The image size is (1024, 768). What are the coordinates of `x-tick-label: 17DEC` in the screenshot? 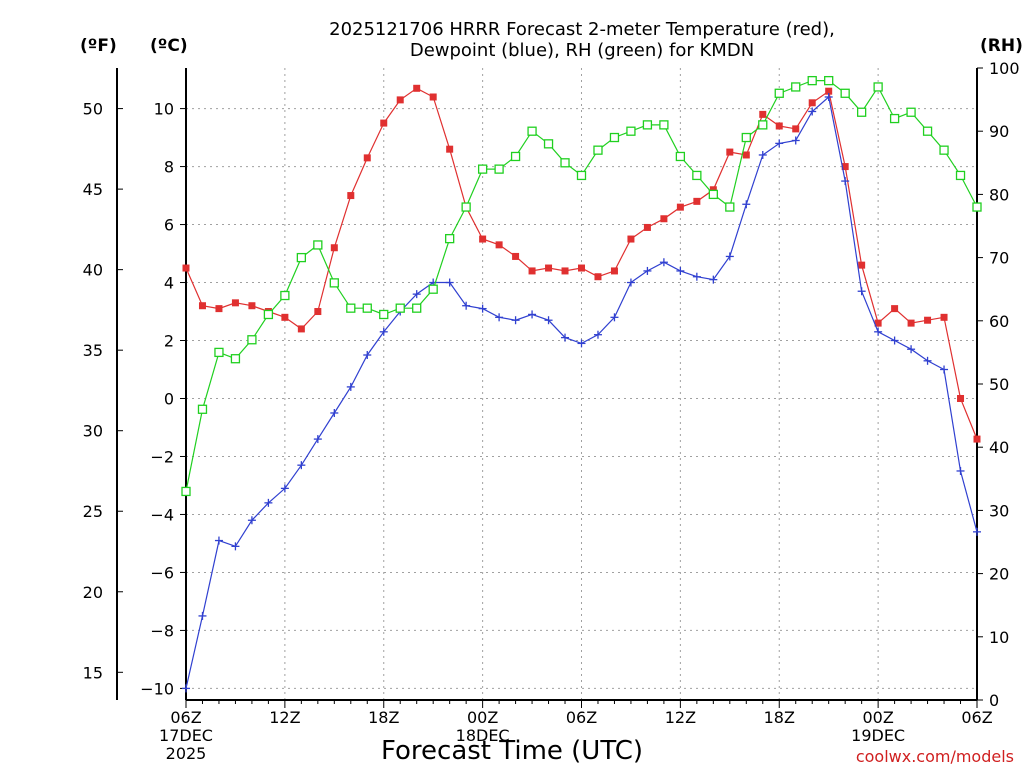 It's located at (186, 735).